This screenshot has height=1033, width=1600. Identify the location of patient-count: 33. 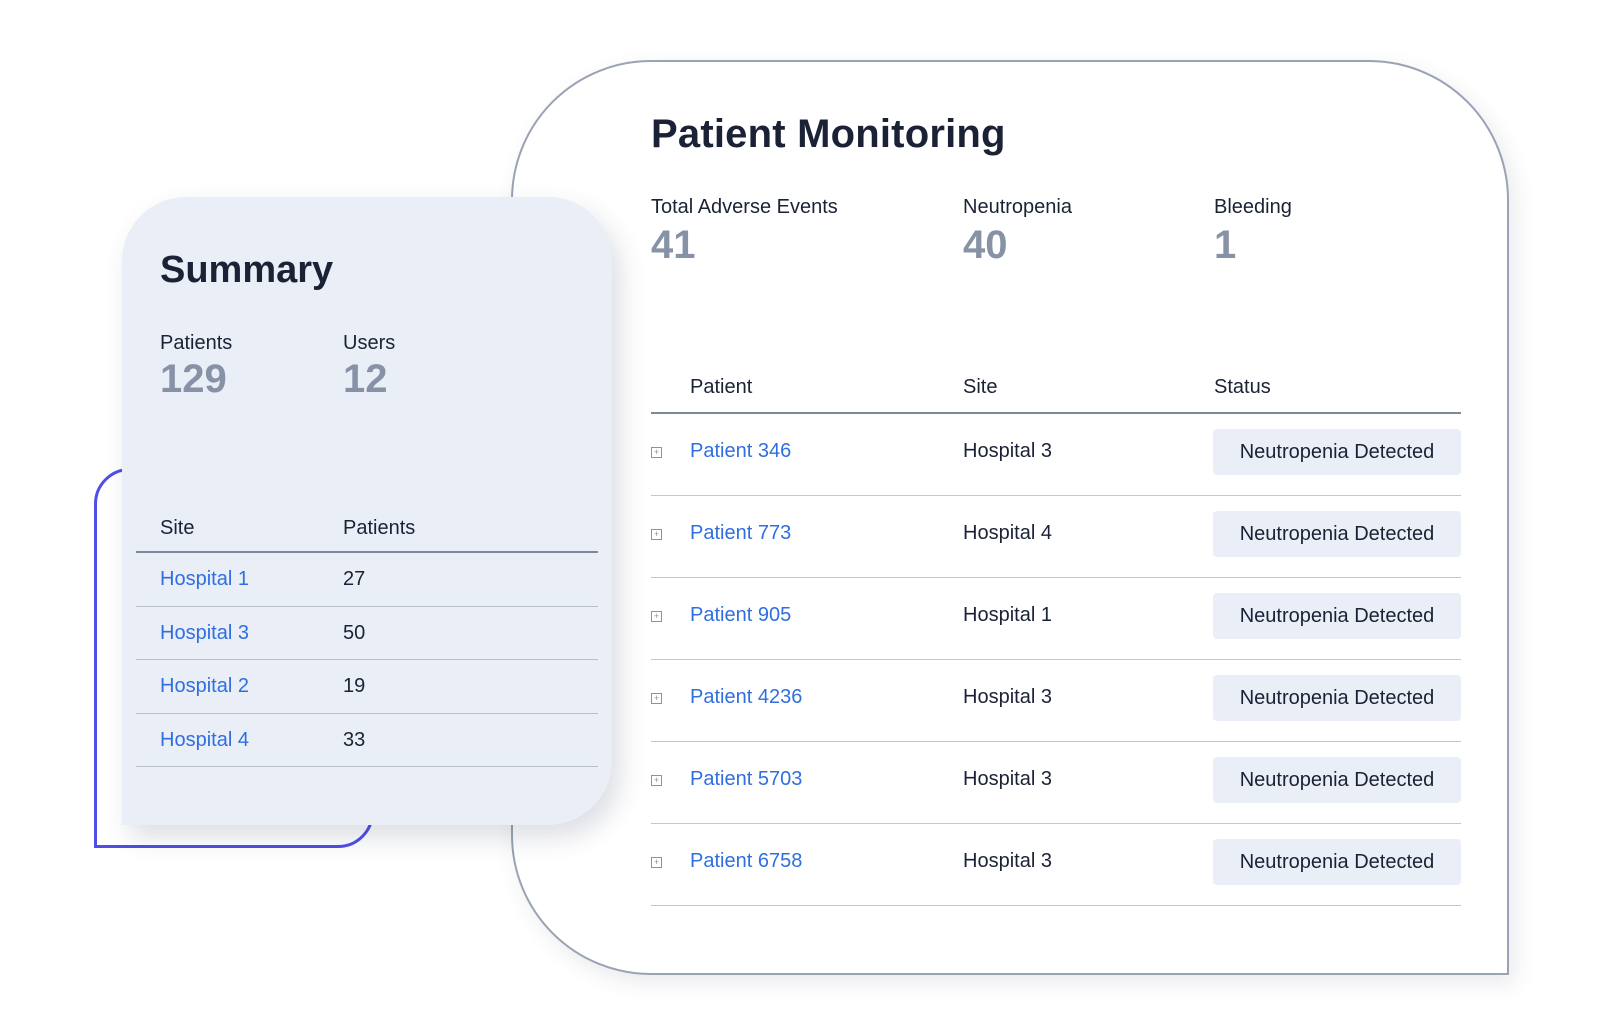
(354, 739).